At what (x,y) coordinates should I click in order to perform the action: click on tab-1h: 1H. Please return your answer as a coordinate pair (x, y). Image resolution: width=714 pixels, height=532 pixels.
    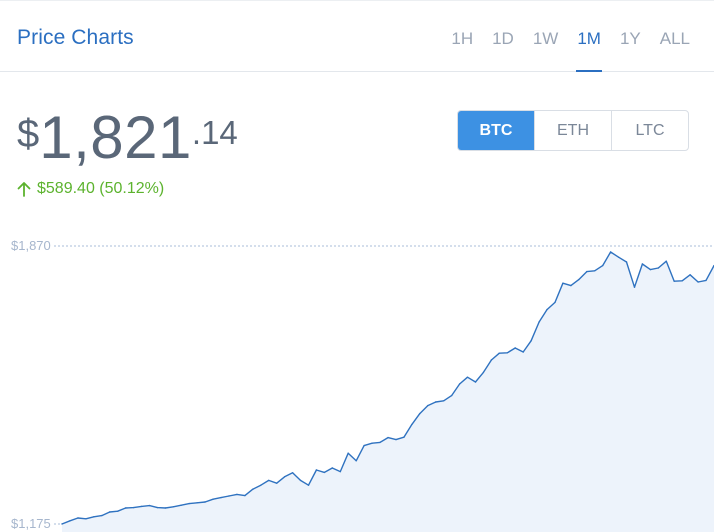
    Looking at the image, I should click on (462, 38).